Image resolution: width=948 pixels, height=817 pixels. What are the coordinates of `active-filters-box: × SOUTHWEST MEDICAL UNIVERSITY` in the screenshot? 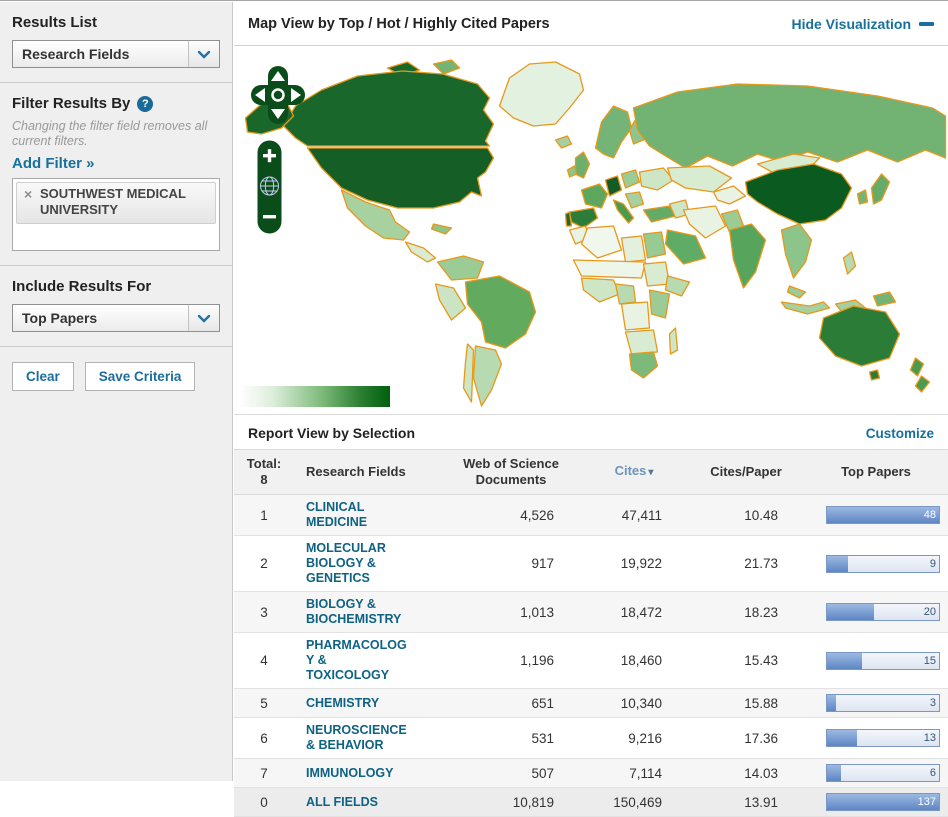 It's located at (116, 214).